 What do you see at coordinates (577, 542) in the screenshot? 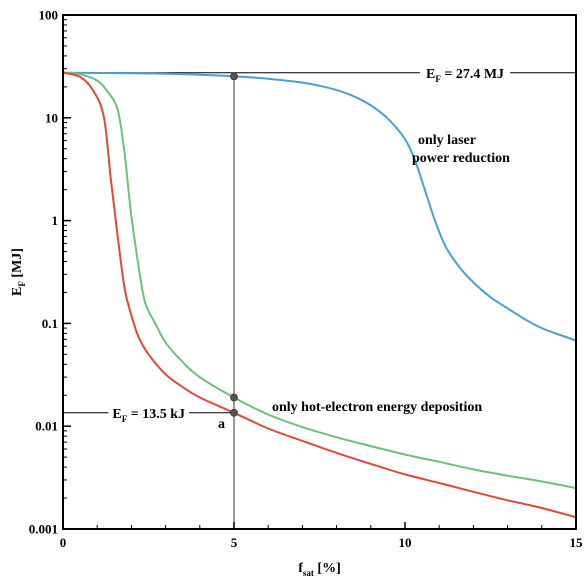
I see `x-tick-label: 15` at bounding box center [577, 542].